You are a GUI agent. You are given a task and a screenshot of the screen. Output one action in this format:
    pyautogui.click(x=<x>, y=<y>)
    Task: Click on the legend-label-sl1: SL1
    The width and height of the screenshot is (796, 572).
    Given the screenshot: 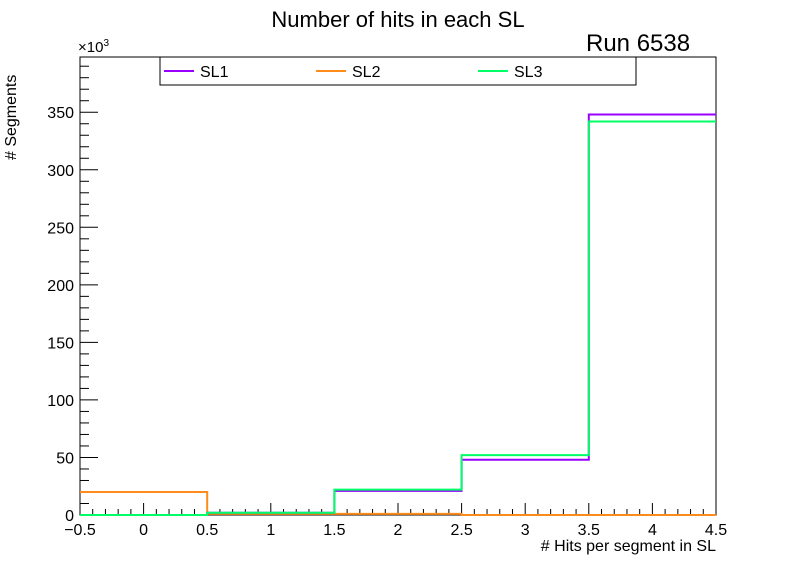 What is the action you would take?
    pyautogui.click(x=214, y=72)
    